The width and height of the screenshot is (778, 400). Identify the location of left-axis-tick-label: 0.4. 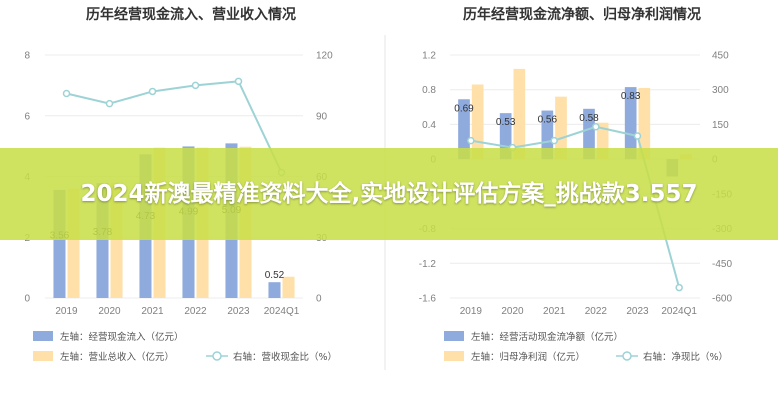
(429, 125).